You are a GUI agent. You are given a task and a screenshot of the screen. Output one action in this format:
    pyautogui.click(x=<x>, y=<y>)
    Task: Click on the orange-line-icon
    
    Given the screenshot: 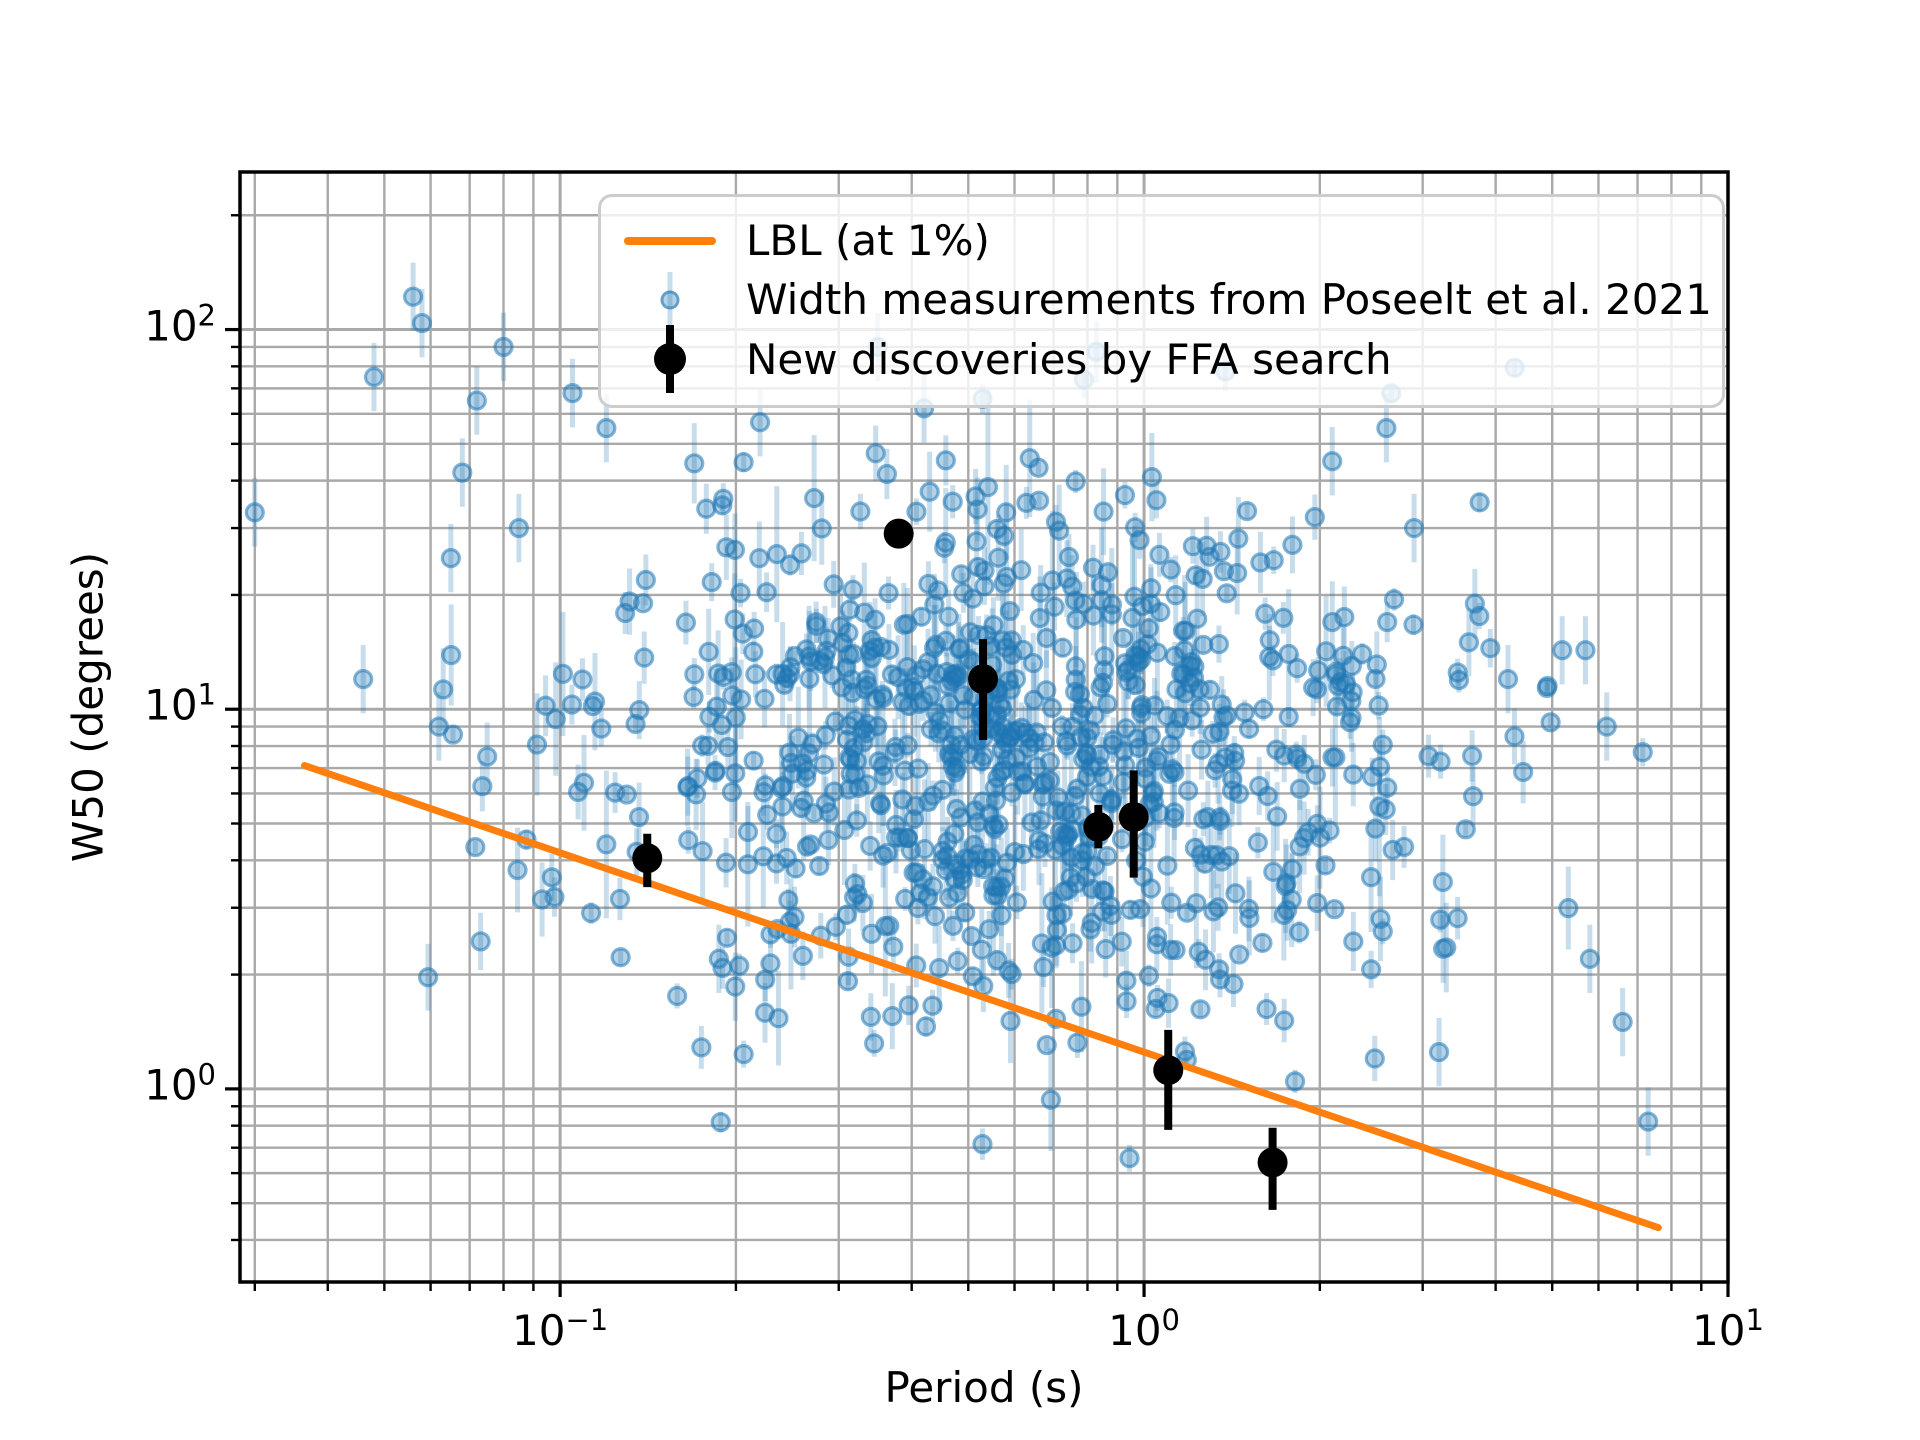 What is the action you would take?
    pyautogui.click(x=670, y=240)
    